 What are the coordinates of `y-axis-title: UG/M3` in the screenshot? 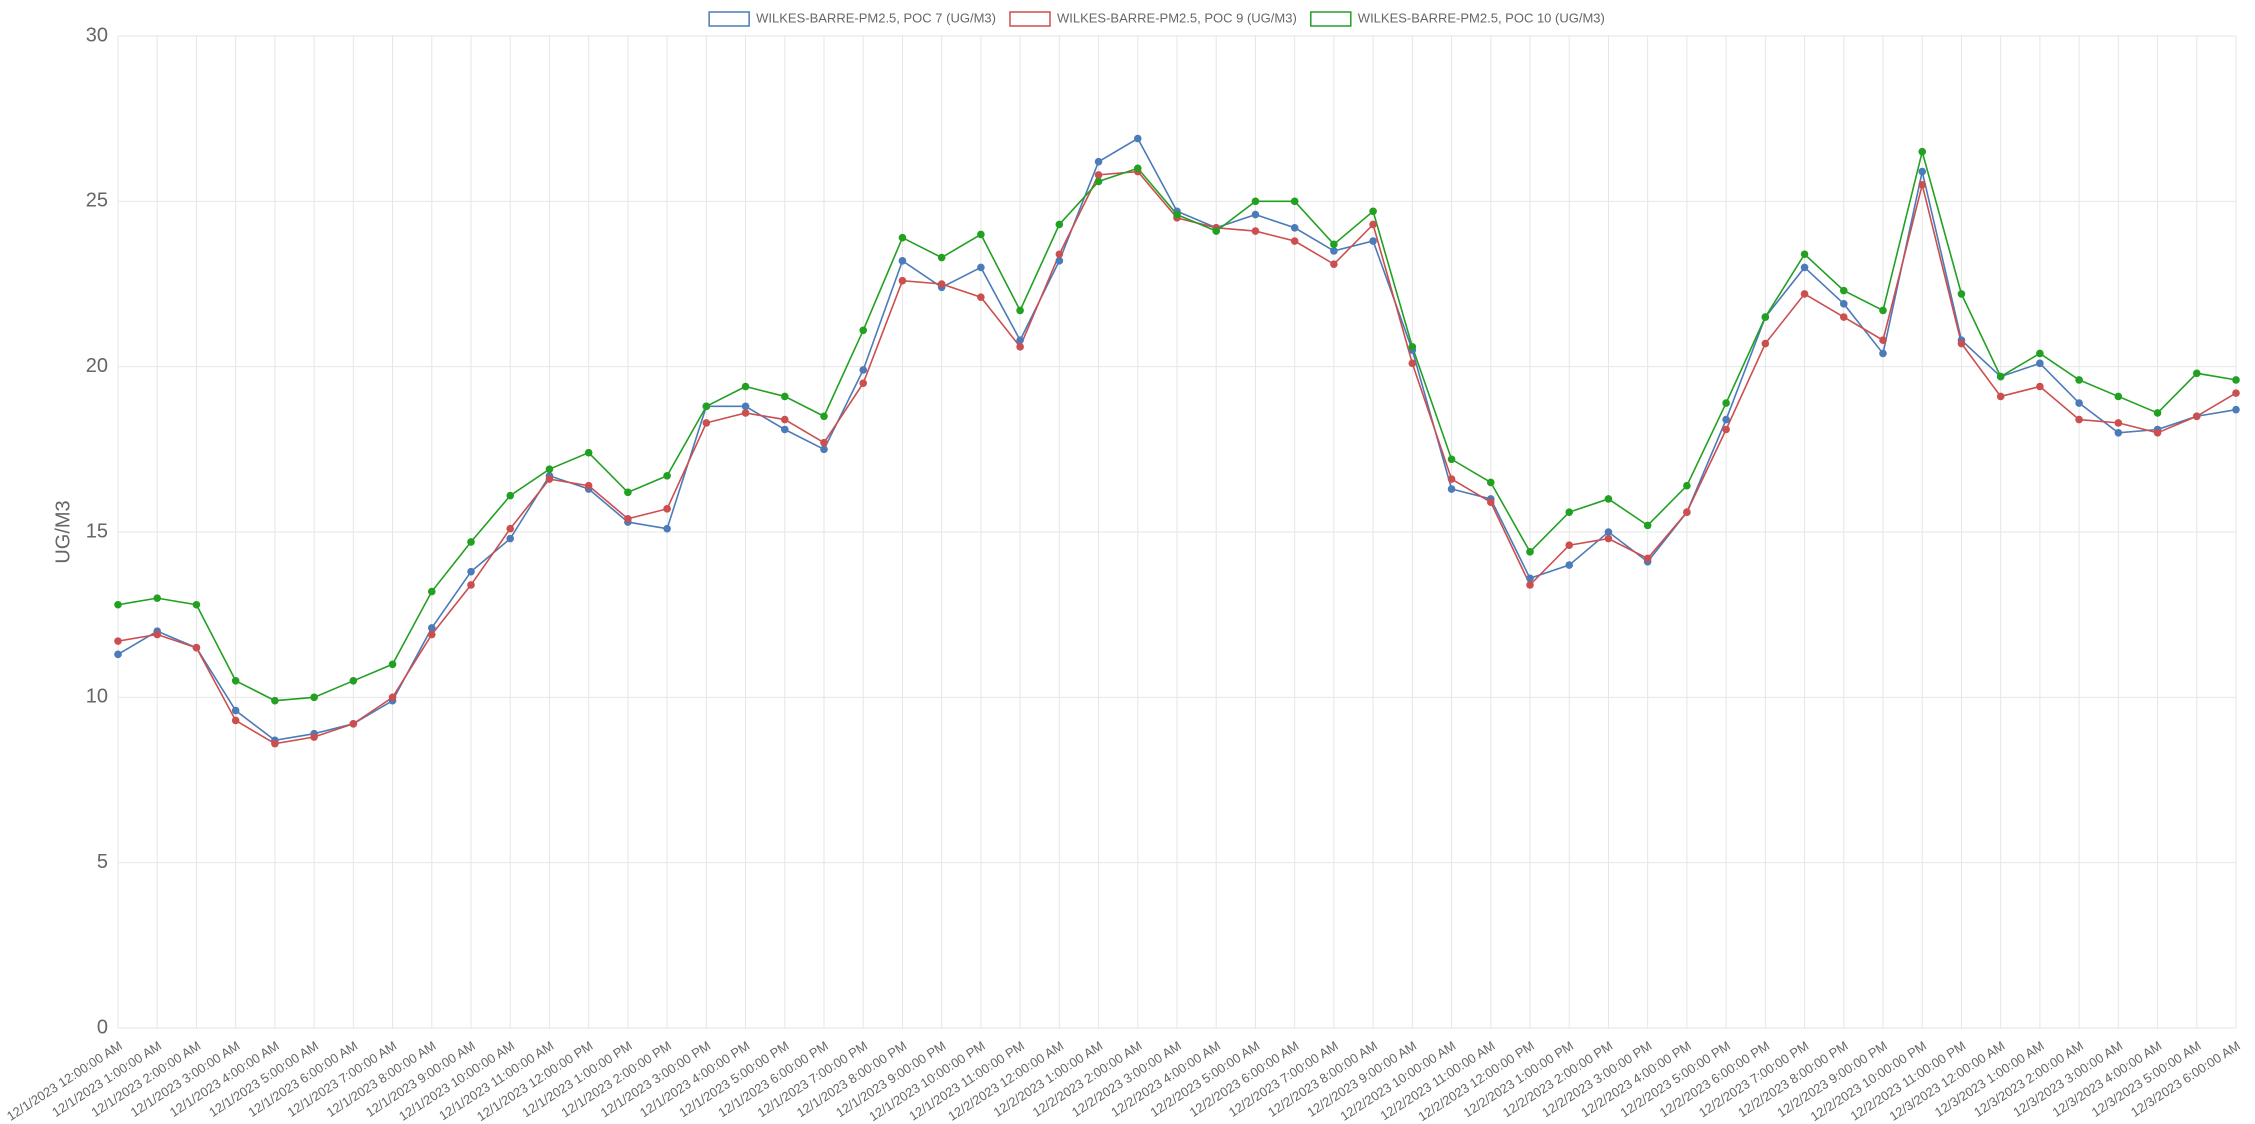 It's located at (63, 531).